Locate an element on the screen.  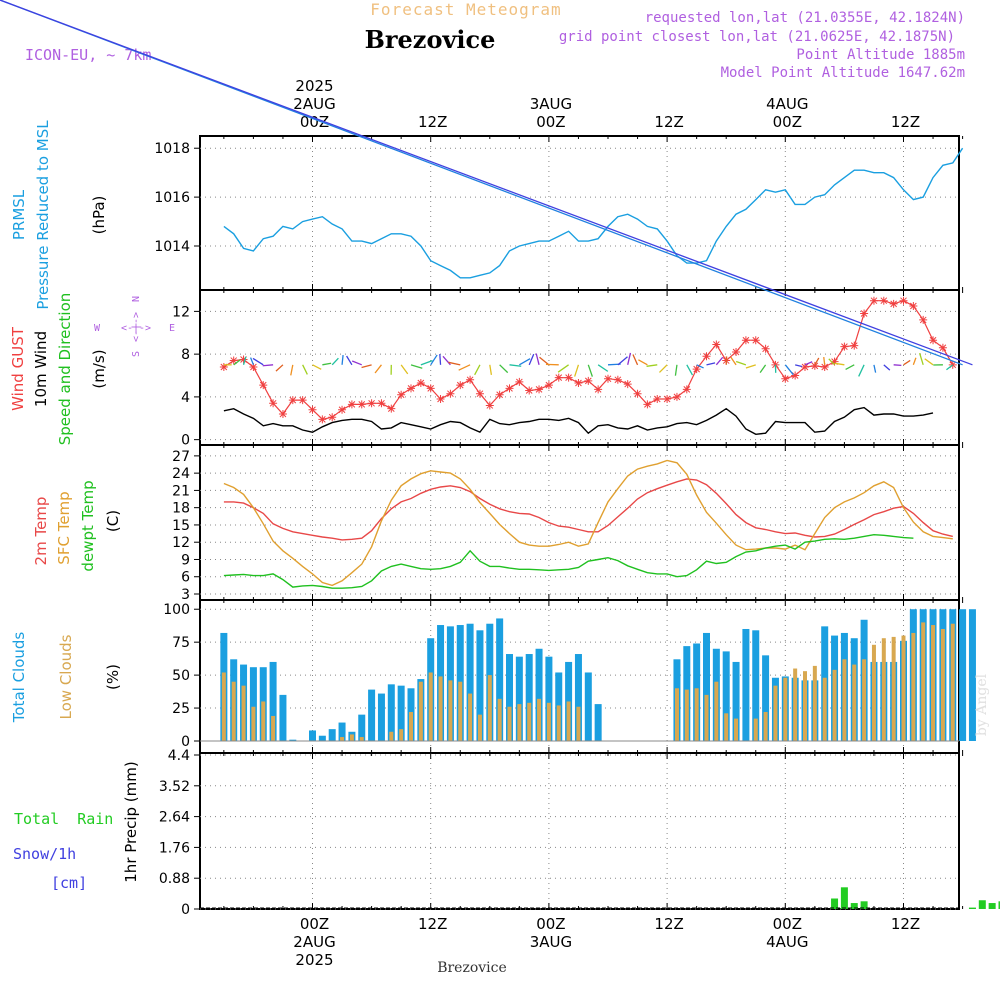
pressure-panel: 1014 1016 1018 is located at coordinates (559, 213).